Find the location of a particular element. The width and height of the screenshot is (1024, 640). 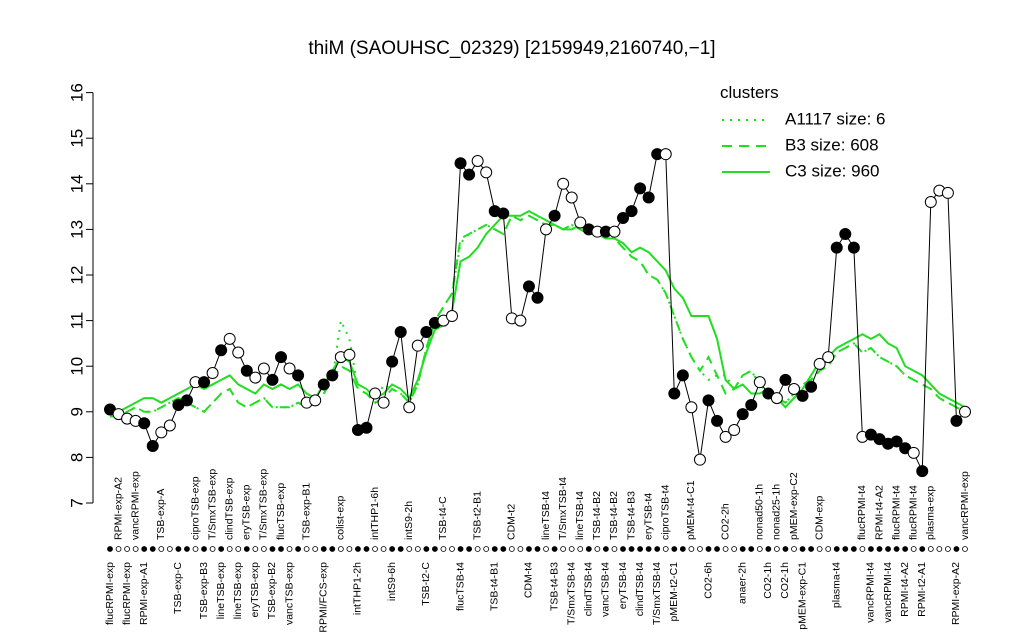

x-tick-label: plasma-exp is located at coordinates (931, 513).